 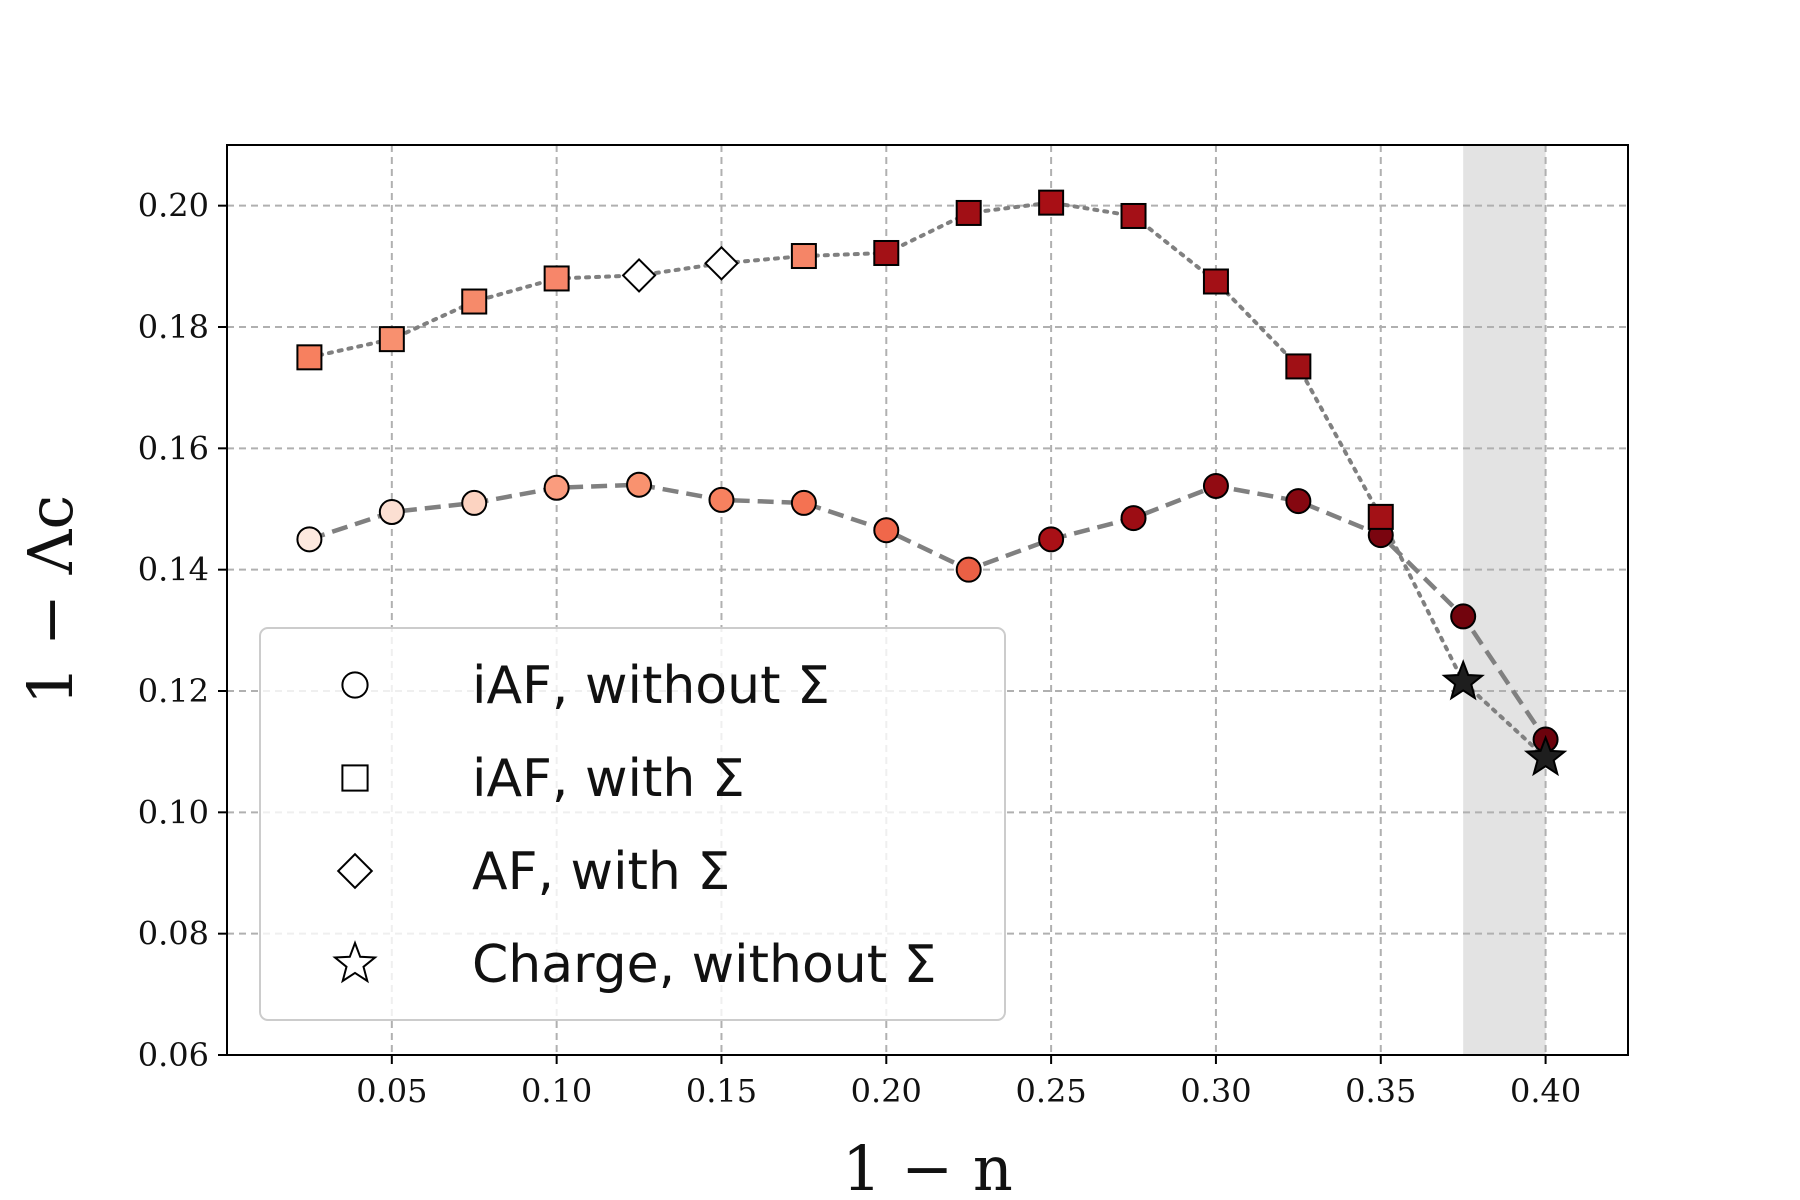 I want to click on x-tick-label: 0.40, so click(x=1545, y=1091).